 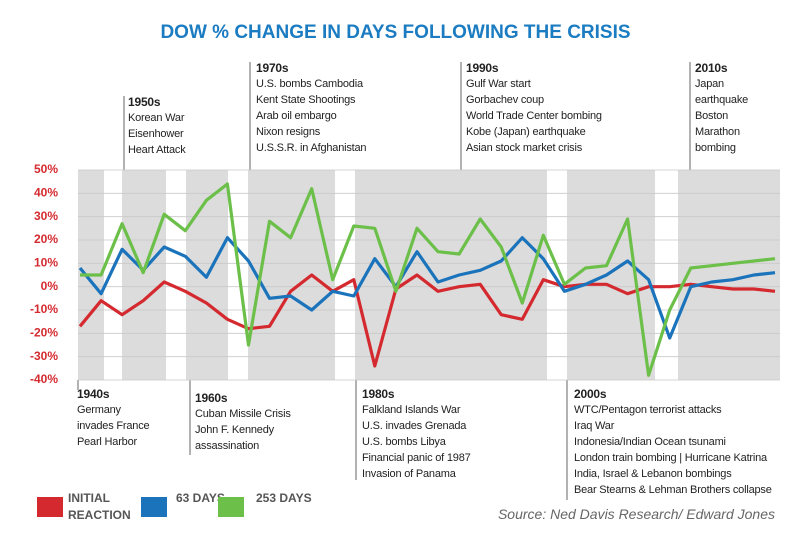 I want to click on annotation-line: Invasion of Panama, so click(x=409, y=474).